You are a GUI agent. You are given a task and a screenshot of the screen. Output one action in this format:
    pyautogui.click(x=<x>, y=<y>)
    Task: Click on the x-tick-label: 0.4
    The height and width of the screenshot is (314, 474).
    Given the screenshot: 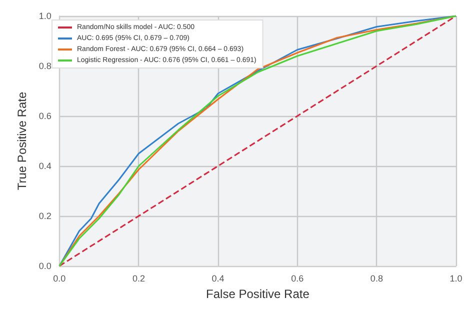 What is the action you would take?
    pyautogui.click(x=218, y=279)
    